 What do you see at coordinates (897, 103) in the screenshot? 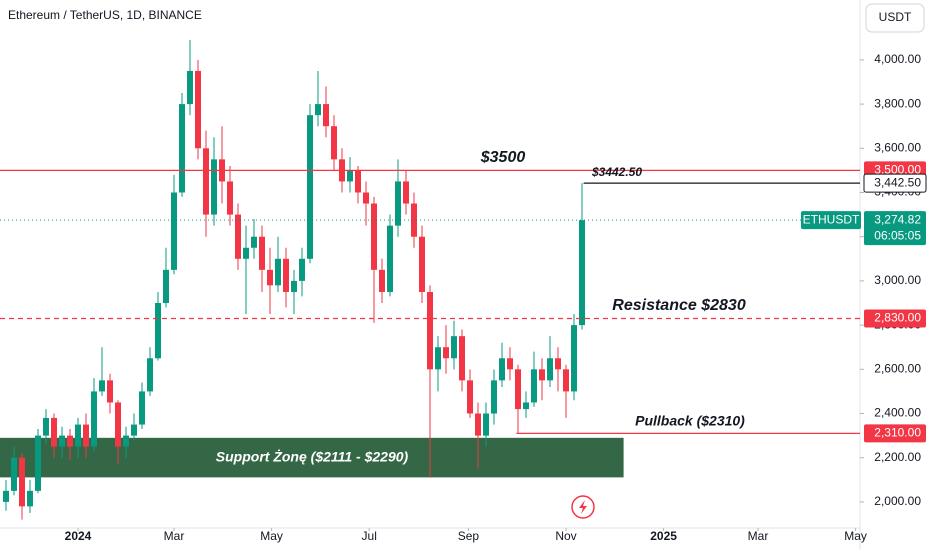
I see `y-tick-label: 3,800.00` at bounding box center [897, 103].